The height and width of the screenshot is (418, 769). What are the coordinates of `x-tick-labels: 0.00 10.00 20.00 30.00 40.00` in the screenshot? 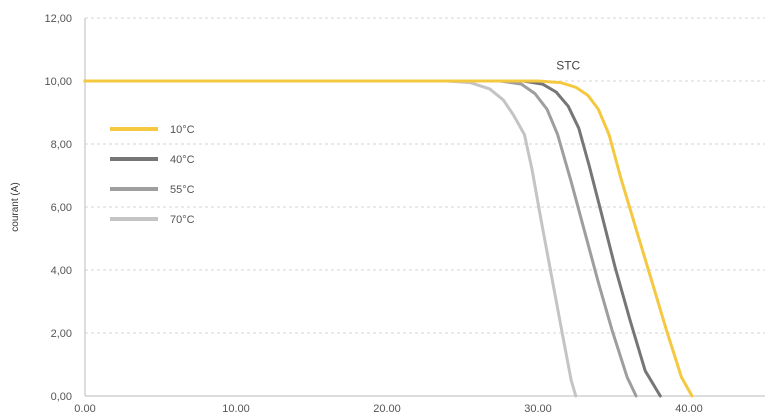 It's located at (388, 409).